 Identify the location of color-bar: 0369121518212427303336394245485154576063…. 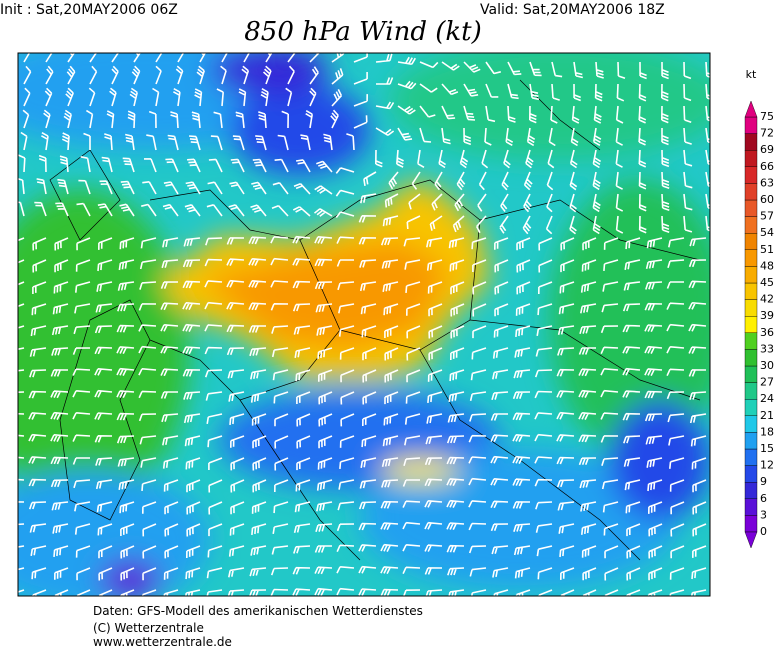
(759, 324).